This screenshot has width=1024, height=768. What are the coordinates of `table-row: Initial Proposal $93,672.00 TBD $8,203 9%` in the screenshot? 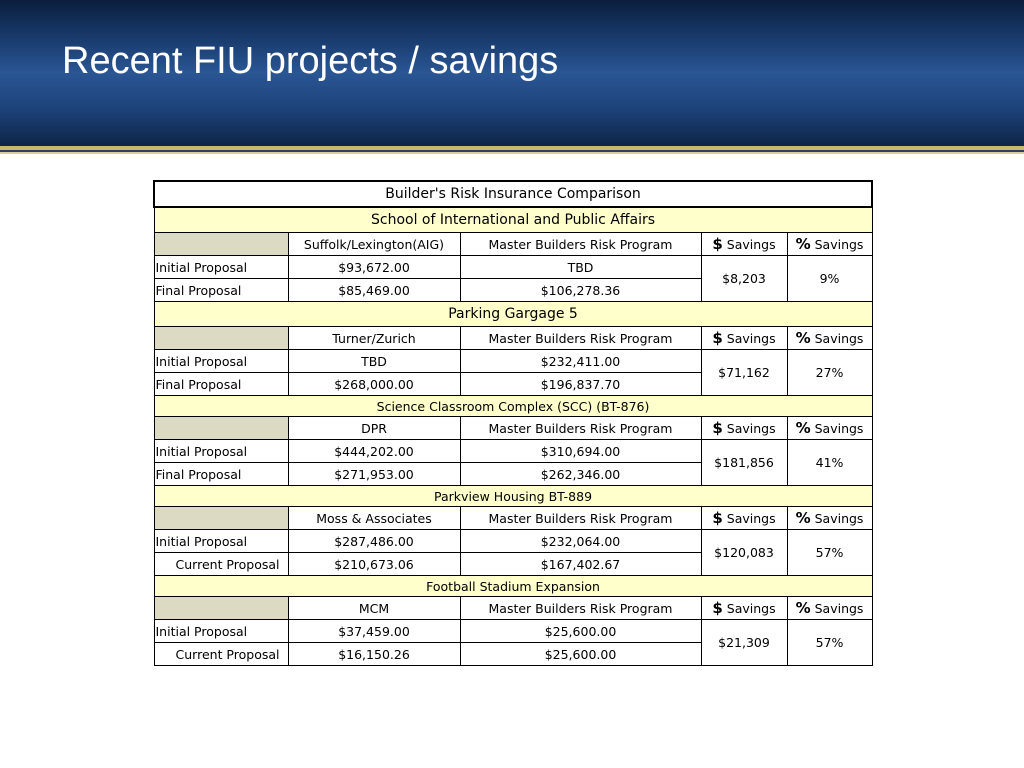 It's located at (513, 278).